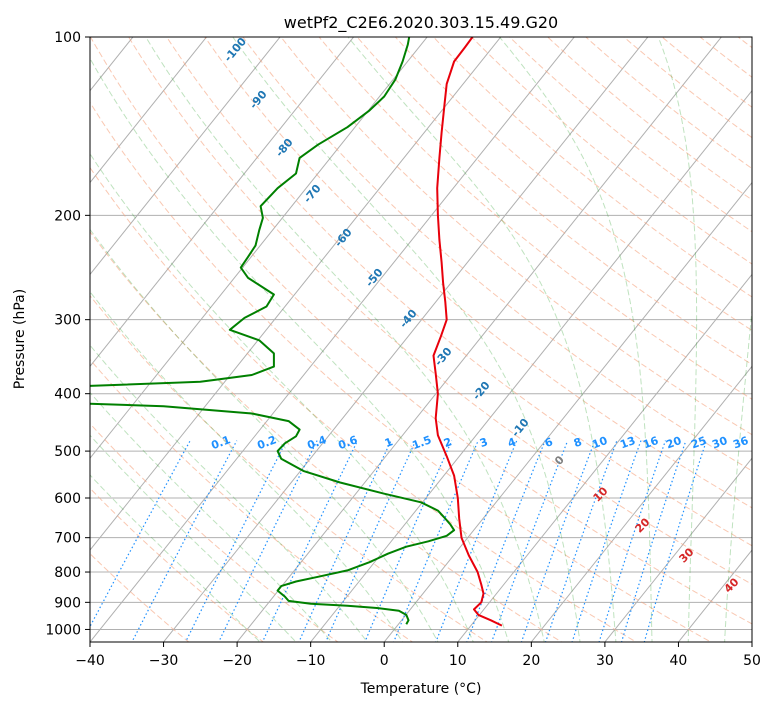  I want to click on x-tick-label: 20, so click(531, 661).